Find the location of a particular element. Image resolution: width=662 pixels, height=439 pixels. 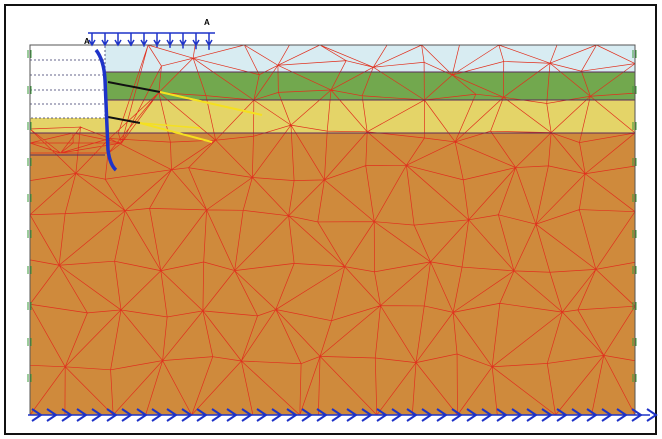

surface-load is located at coordinates (151, 41).